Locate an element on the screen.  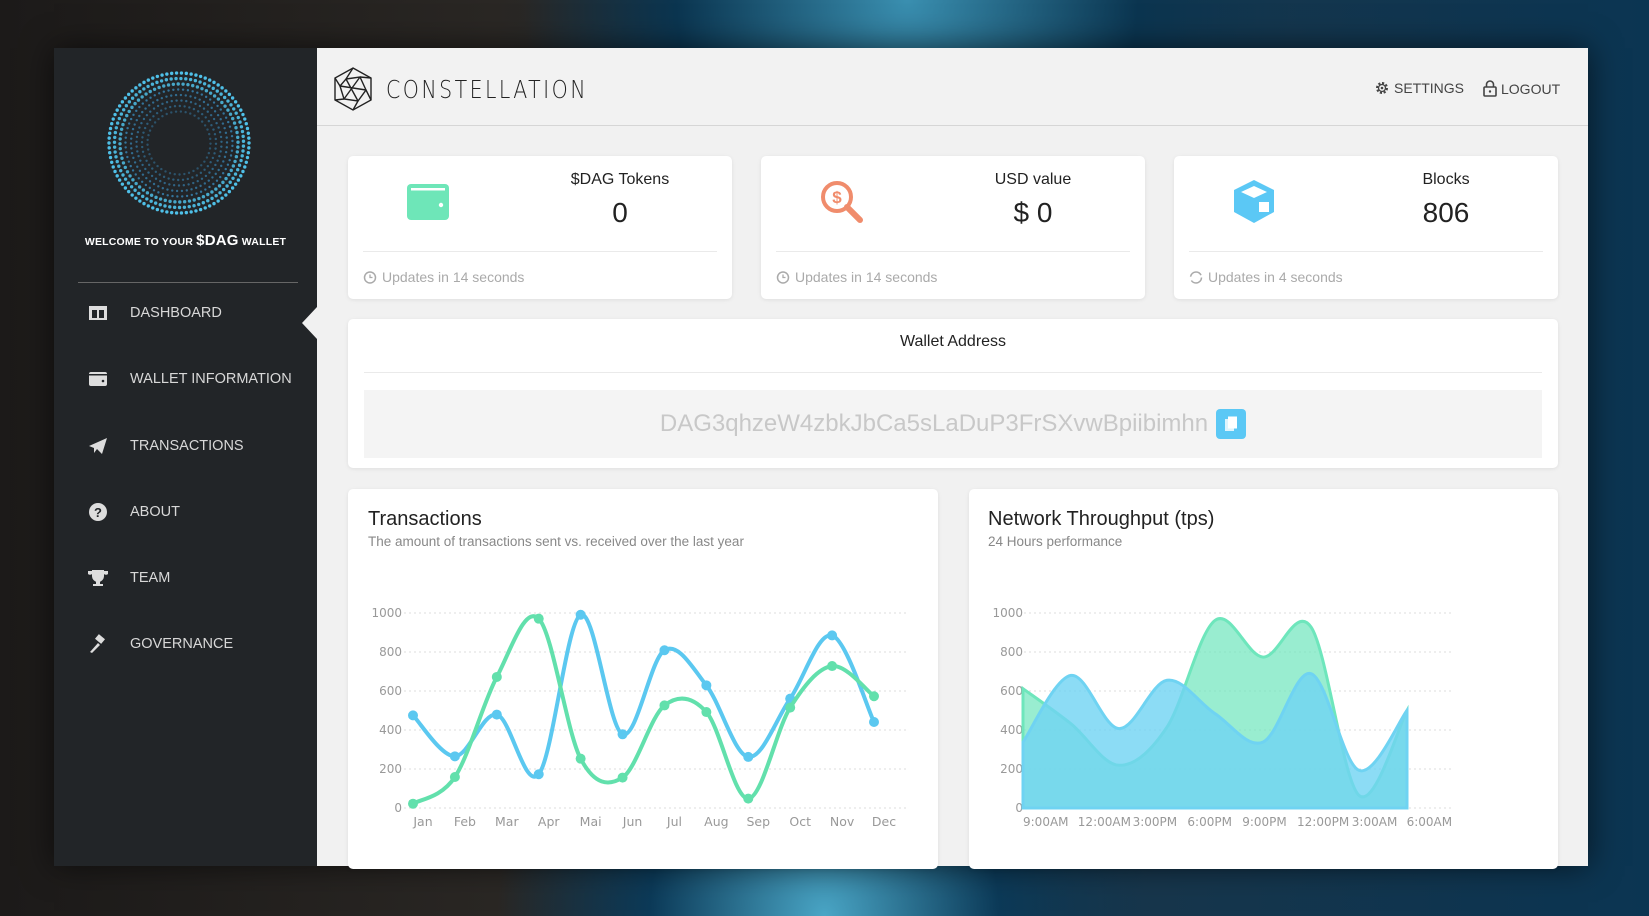
sidebar-item-governance: GOVERNANCE is located at coordinates (199, 644).